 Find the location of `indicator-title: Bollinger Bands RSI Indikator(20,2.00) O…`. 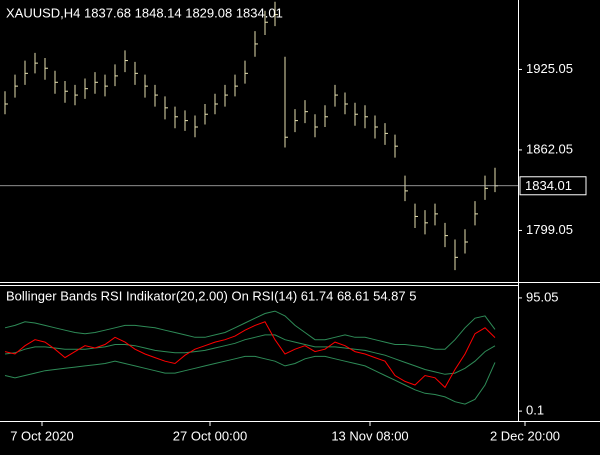

indicator-title: Bollinger Bands RSI Indikator(20,2.00) O… is located at coordinates (211, 295).